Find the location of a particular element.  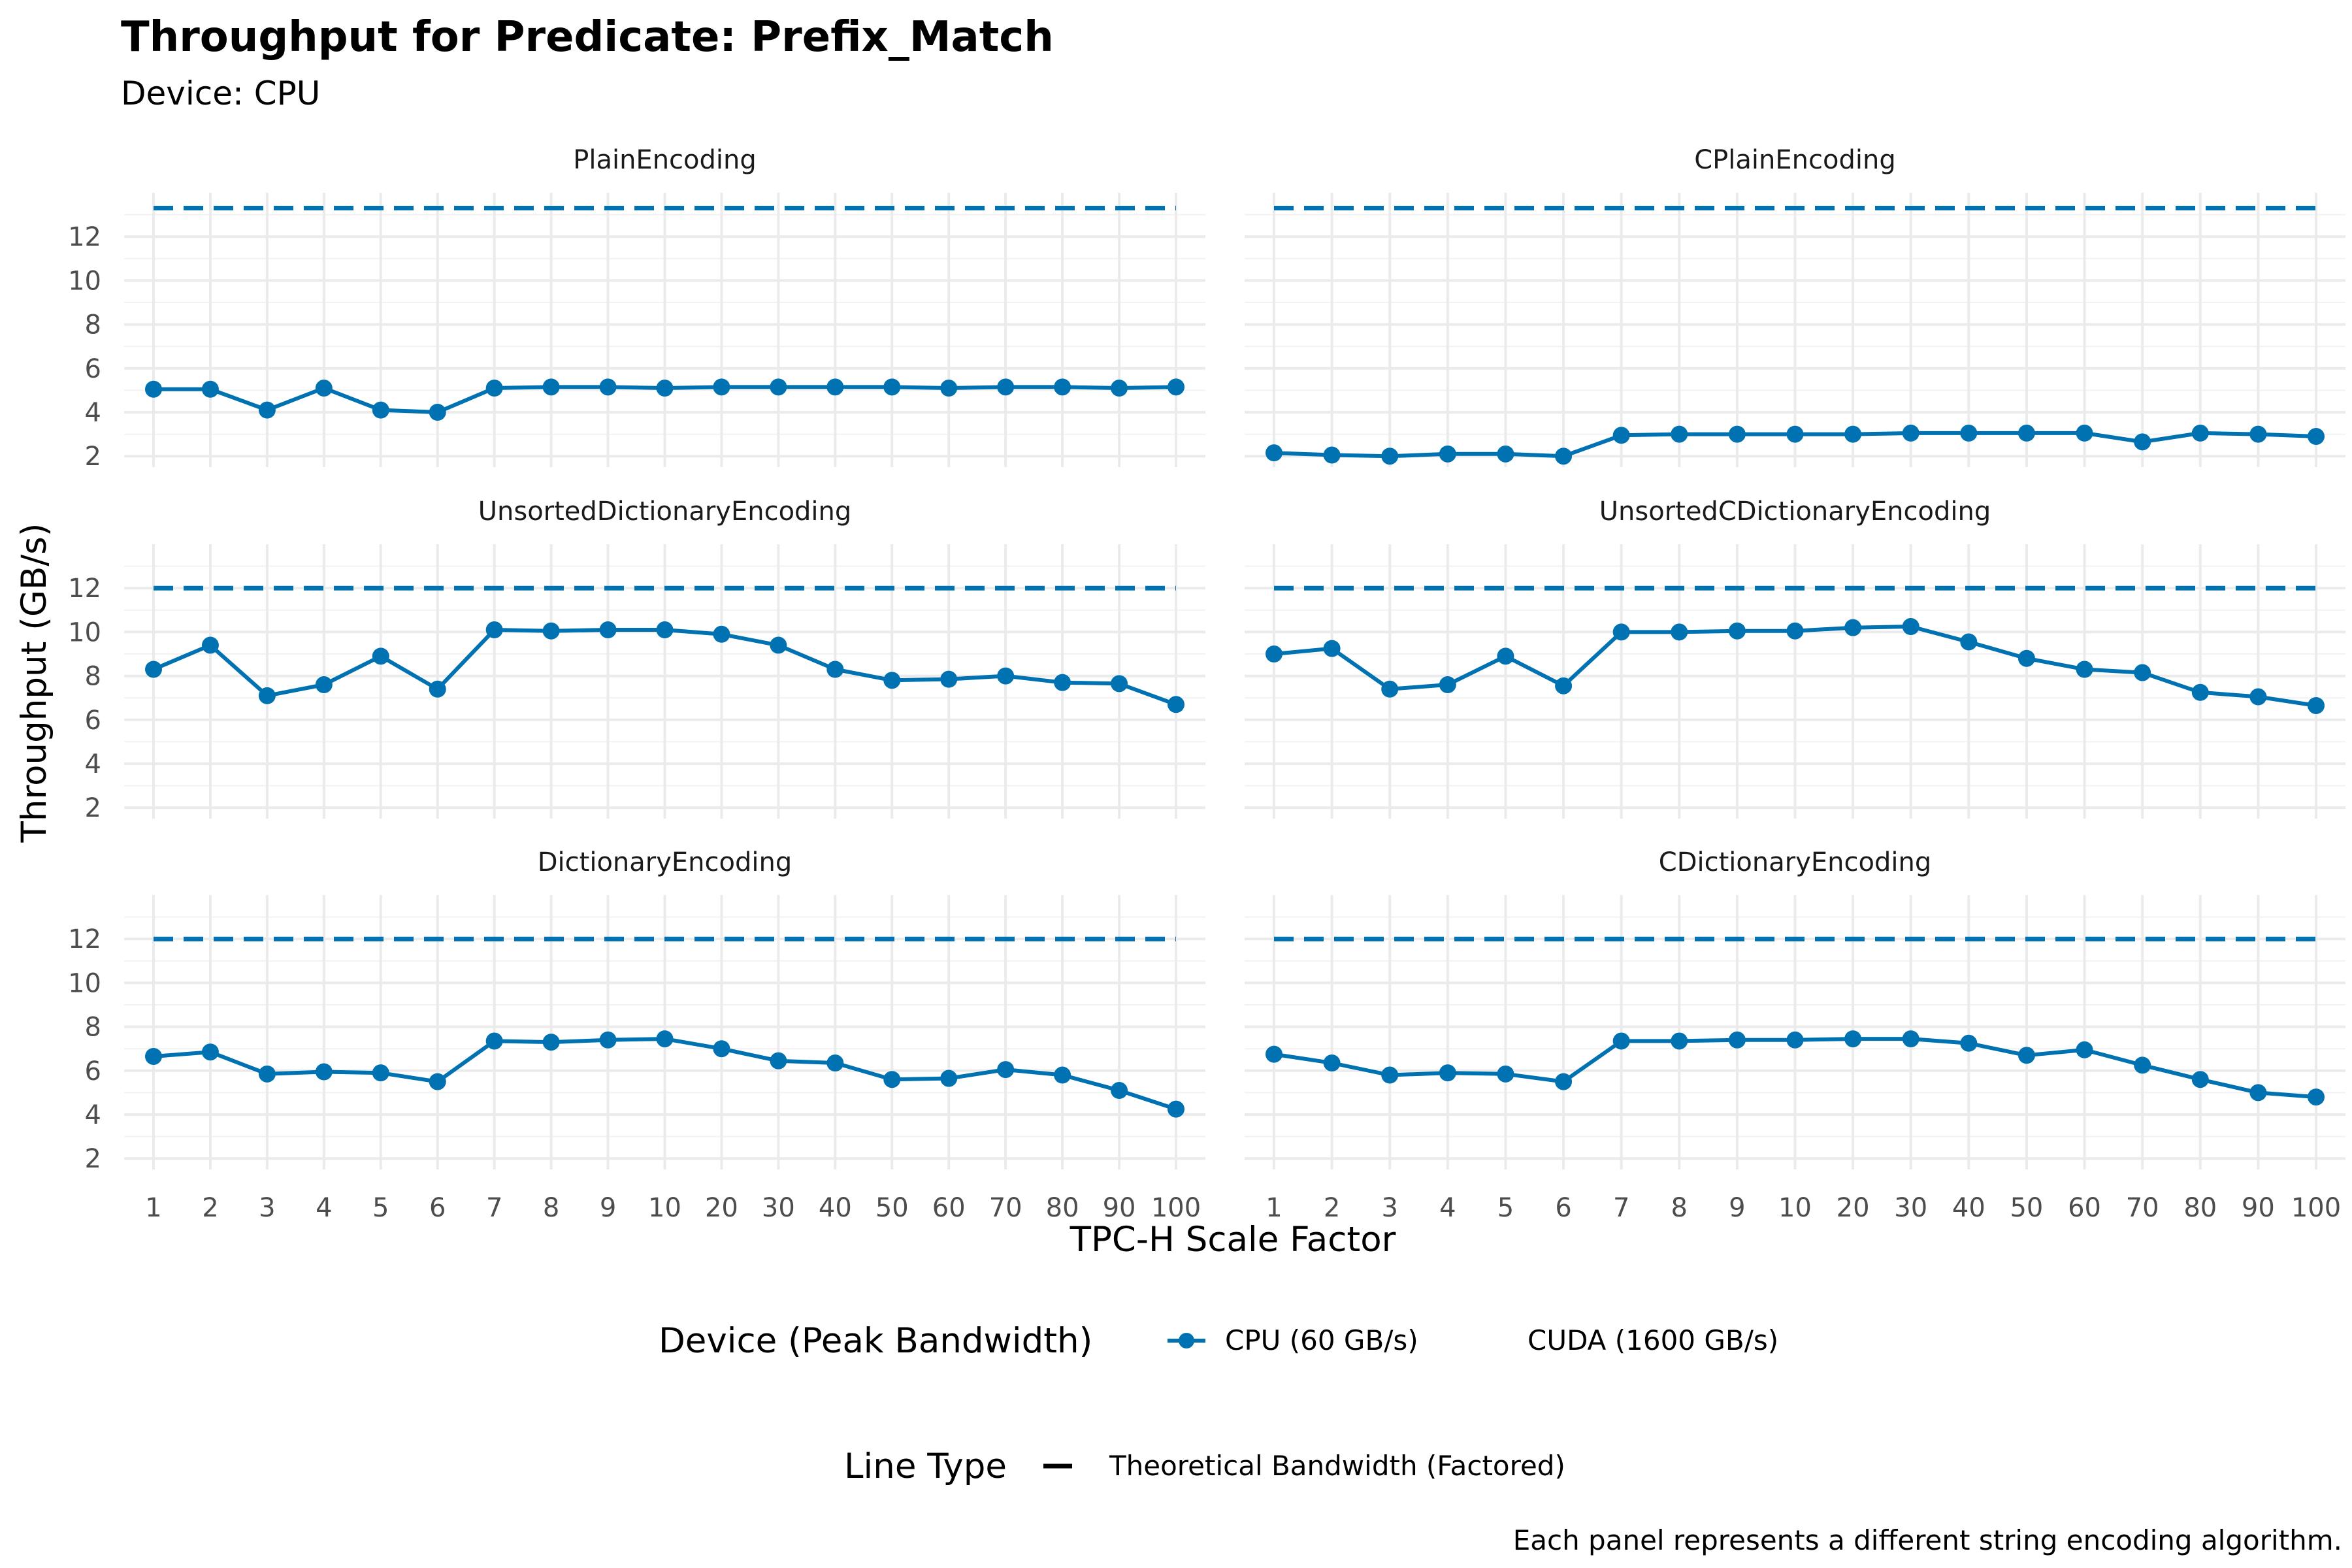

x-tick-label: 1 is located at coordinates (1274, 1208).